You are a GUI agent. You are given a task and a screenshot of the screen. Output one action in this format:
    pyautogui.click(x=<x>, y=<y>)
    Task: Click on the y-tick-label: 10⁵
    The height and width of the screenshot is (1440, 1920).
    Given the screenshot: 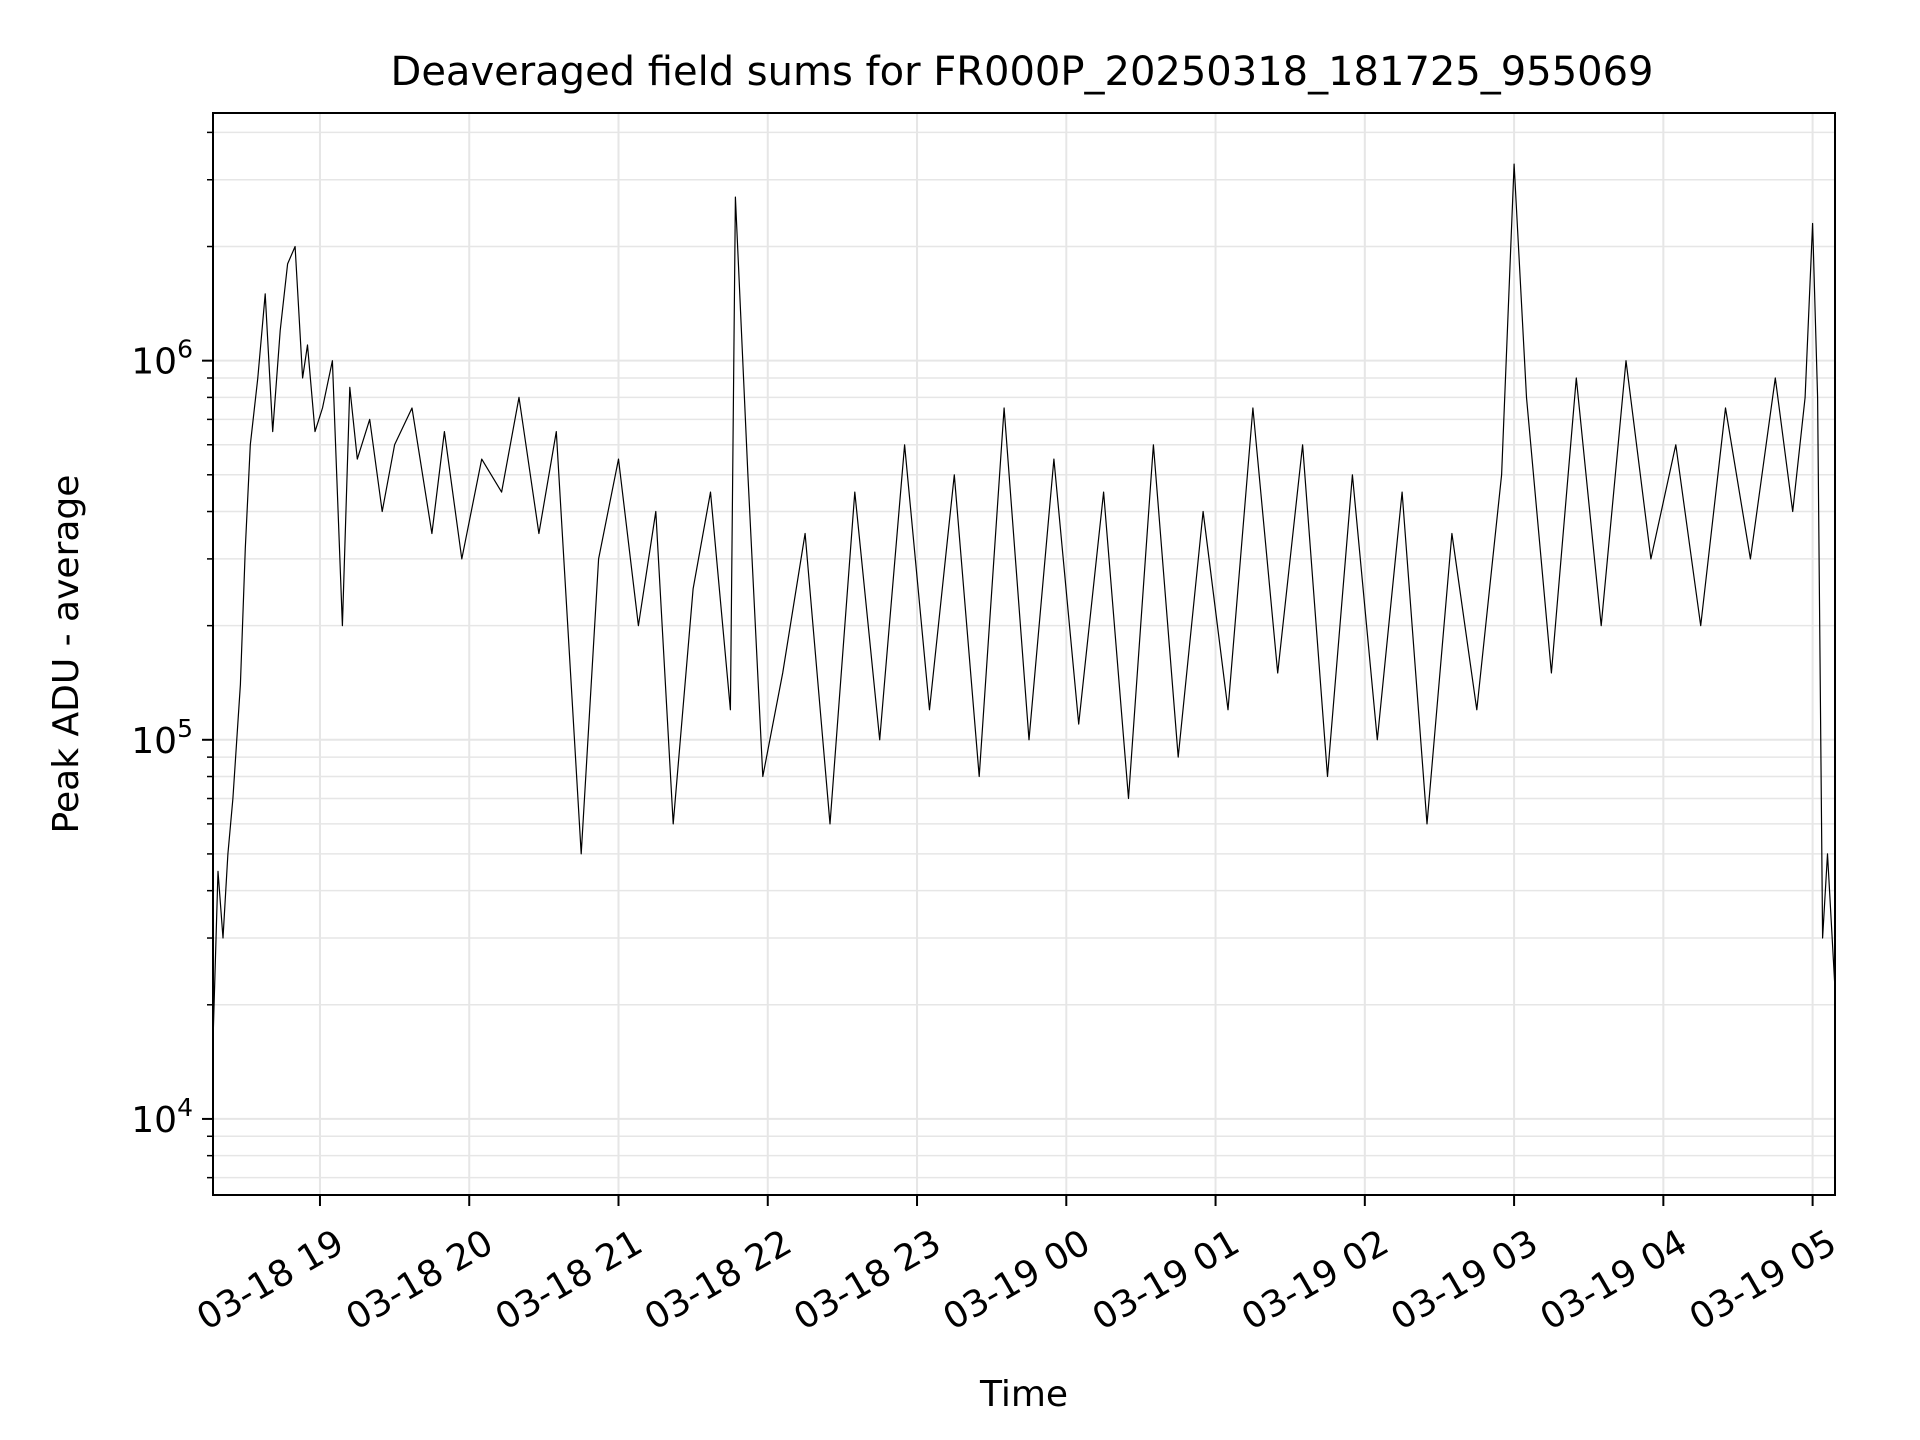 What is the action you would take?
    pyautogui.click(x=162, y=738)
    